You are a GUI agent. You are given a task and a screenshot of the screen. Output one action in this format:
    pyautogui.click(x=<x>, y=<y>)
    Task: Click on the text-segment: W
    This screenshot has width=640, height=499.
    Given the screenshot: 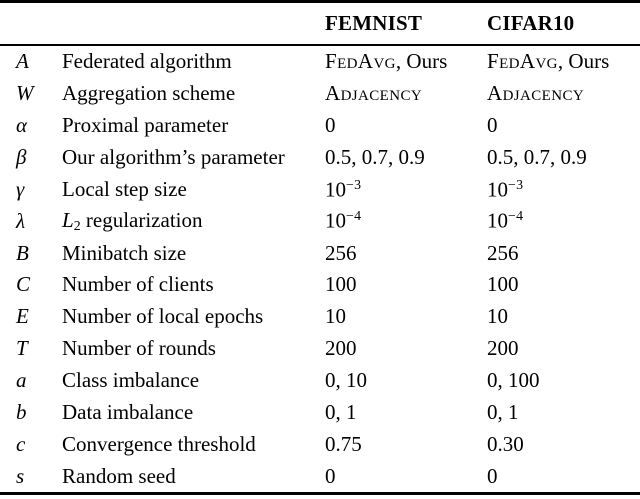 What is the action you would take?
    pyautogui.click(x=25, y=93)
    